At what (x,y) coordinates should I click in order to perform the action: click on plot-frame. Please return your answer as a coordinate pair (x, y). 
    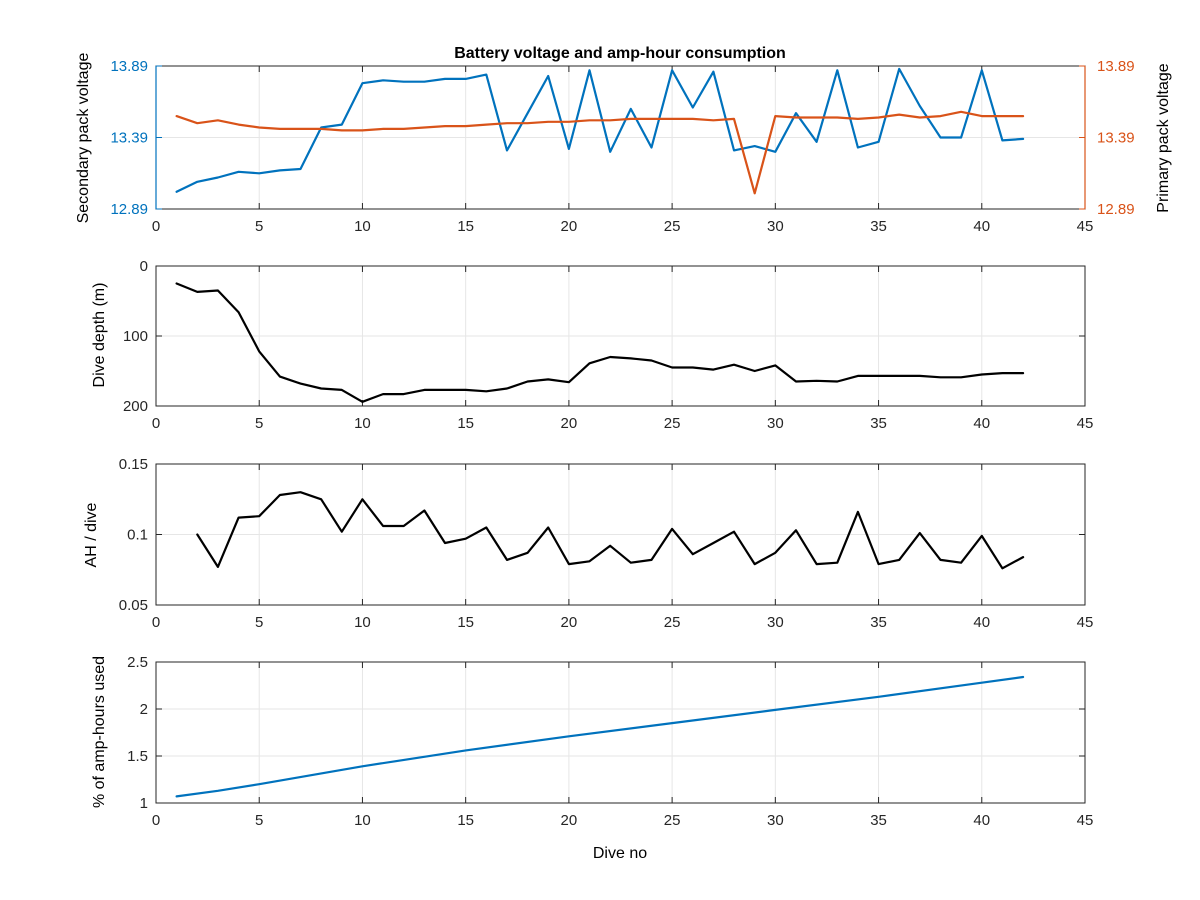
    Looking at the image, I should click on (620, 732).